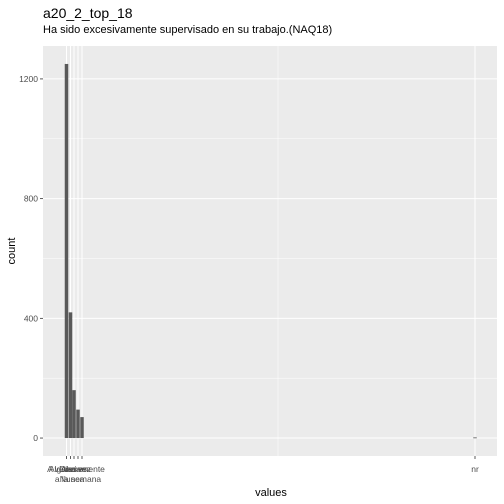 This screenshot has height=504, width=504. What do you see at coordinates (74, 469) in the screenshot?
I see `x-tick-label: Al mes` at bounding box center [74, 469].